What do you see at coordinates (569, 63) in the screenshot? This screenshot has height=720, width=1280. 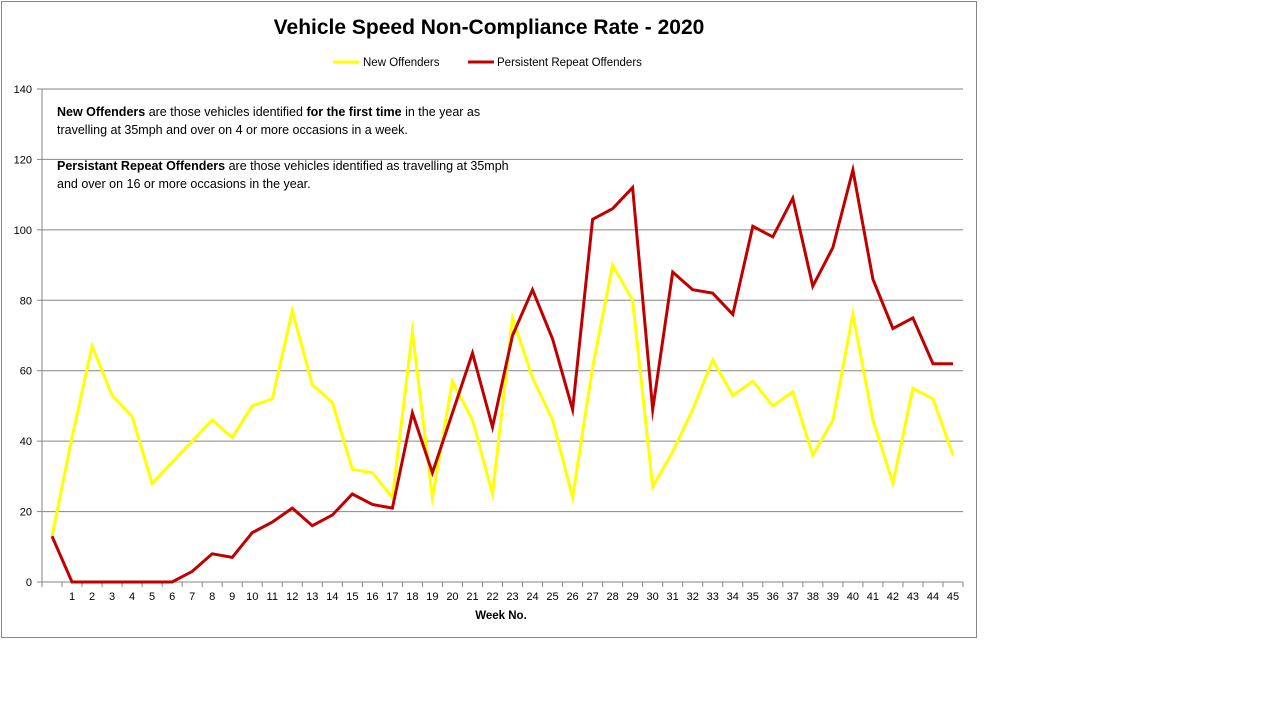 I see `legend-label: Persistent Repeat Offenders` at bounding box center [569, 63].